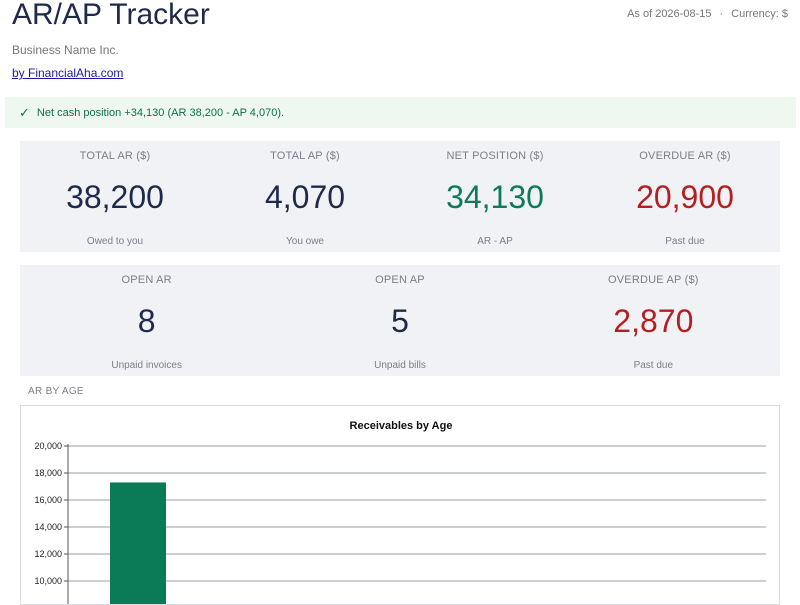  What do you see at coordinates (115, 156) in the screenshot?
I see `kpi-label: TOTAL AR ($)` at bounding box center [115, 156].